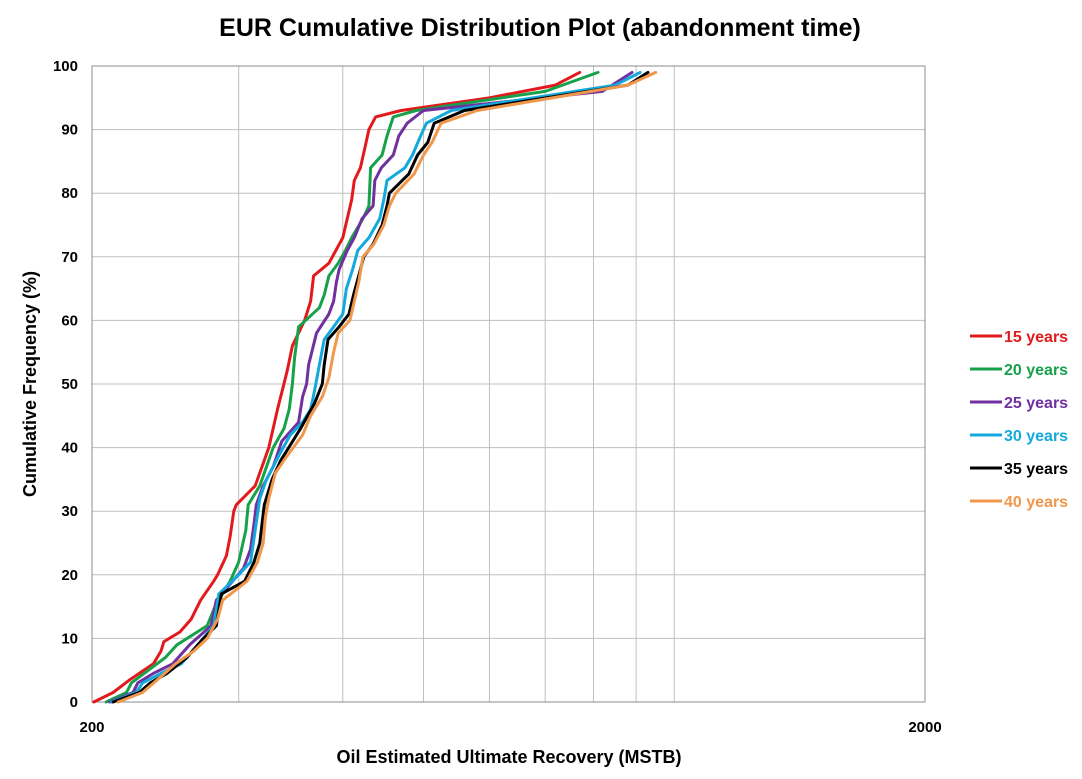 This screenshot has width=1082, height=779. Describe the element at coordinates (924, 727) in the screenshot. I see `x-tick-label: 2000` at that location.